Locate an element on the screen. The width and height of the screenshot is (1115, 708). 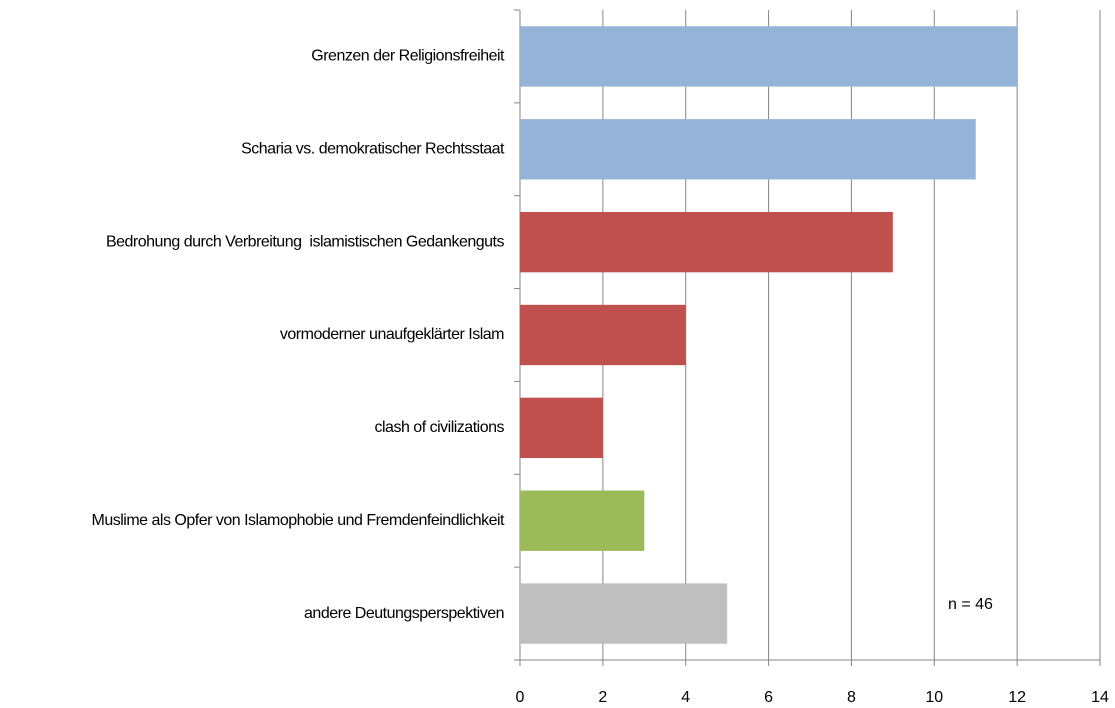
x-tick-label: 14 is located at coordinates (1100, 697).